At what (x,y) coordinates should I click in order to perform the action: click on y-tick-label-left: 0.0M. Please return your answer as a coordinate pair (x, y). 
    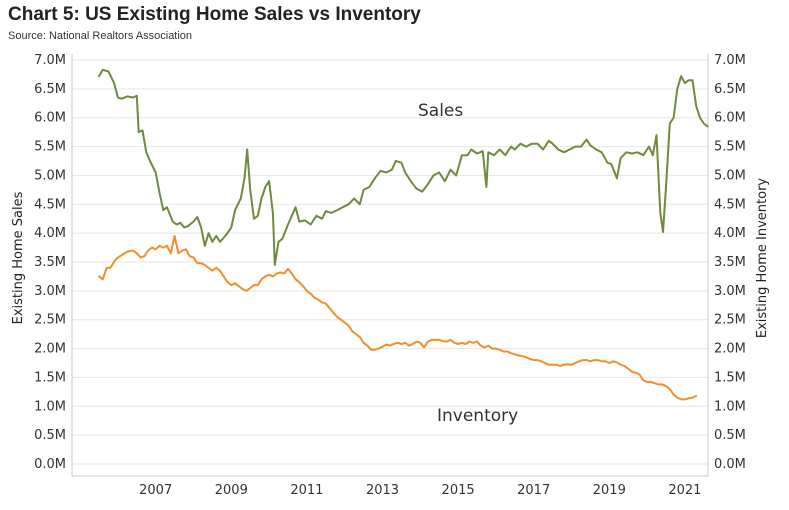
    Looking at the image, I should click on (50, 464).